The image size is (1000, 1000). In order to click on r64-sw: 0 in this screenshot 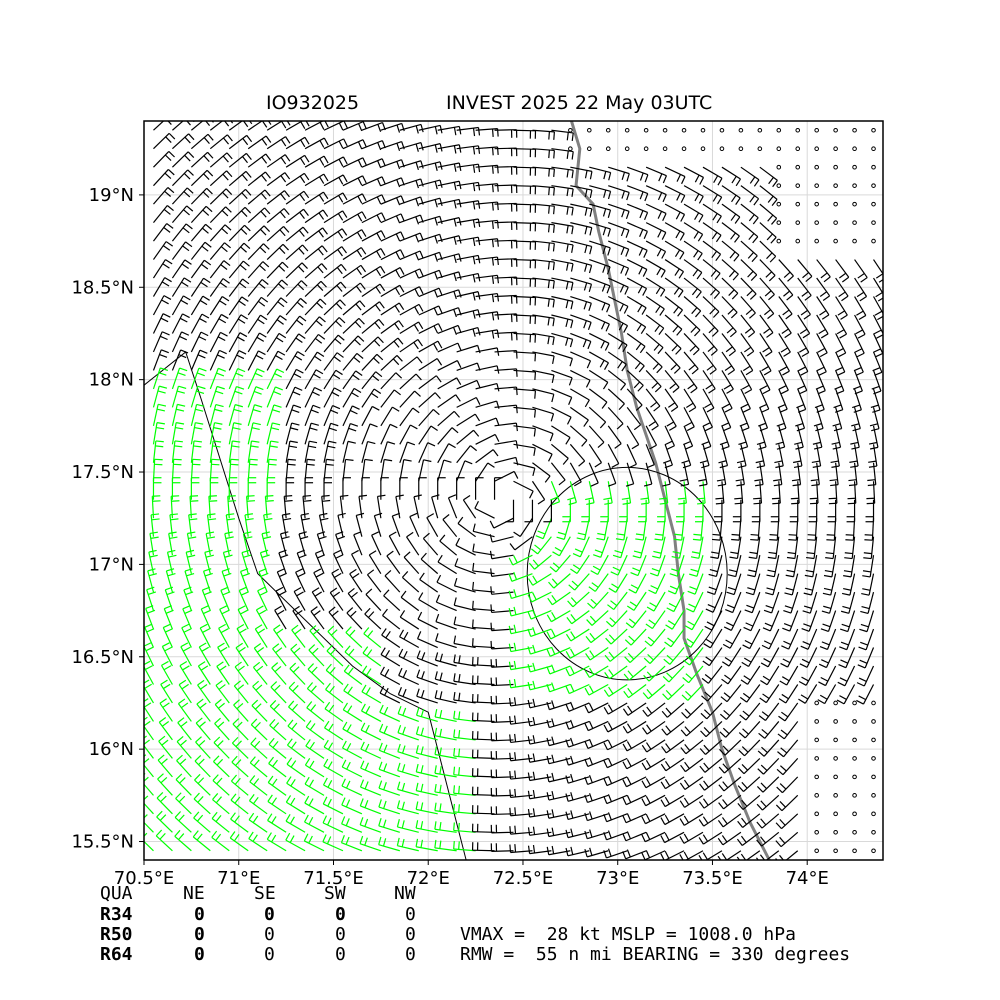, I will do `click(340, 954)`.